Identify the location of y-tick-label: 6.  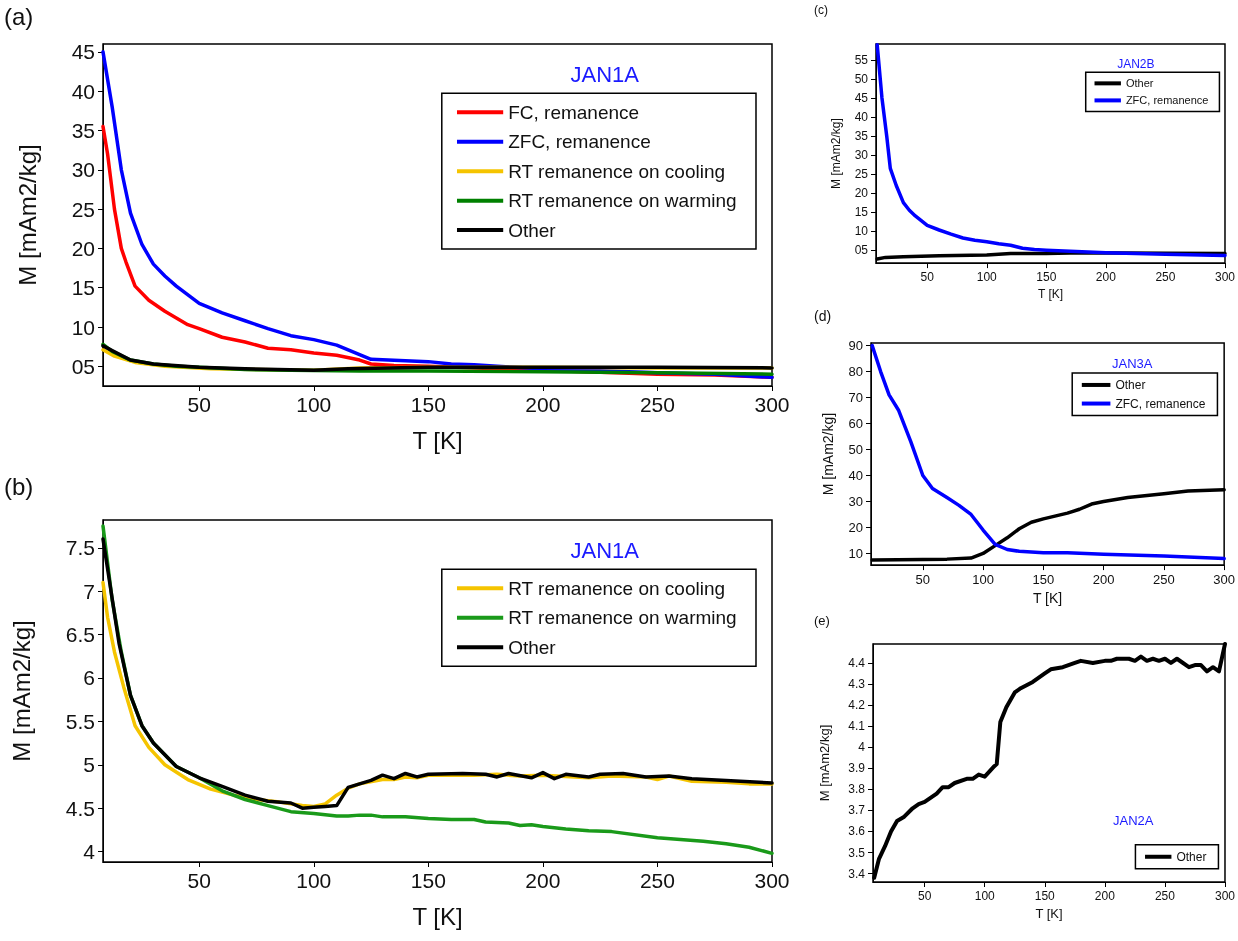
(89, 678).